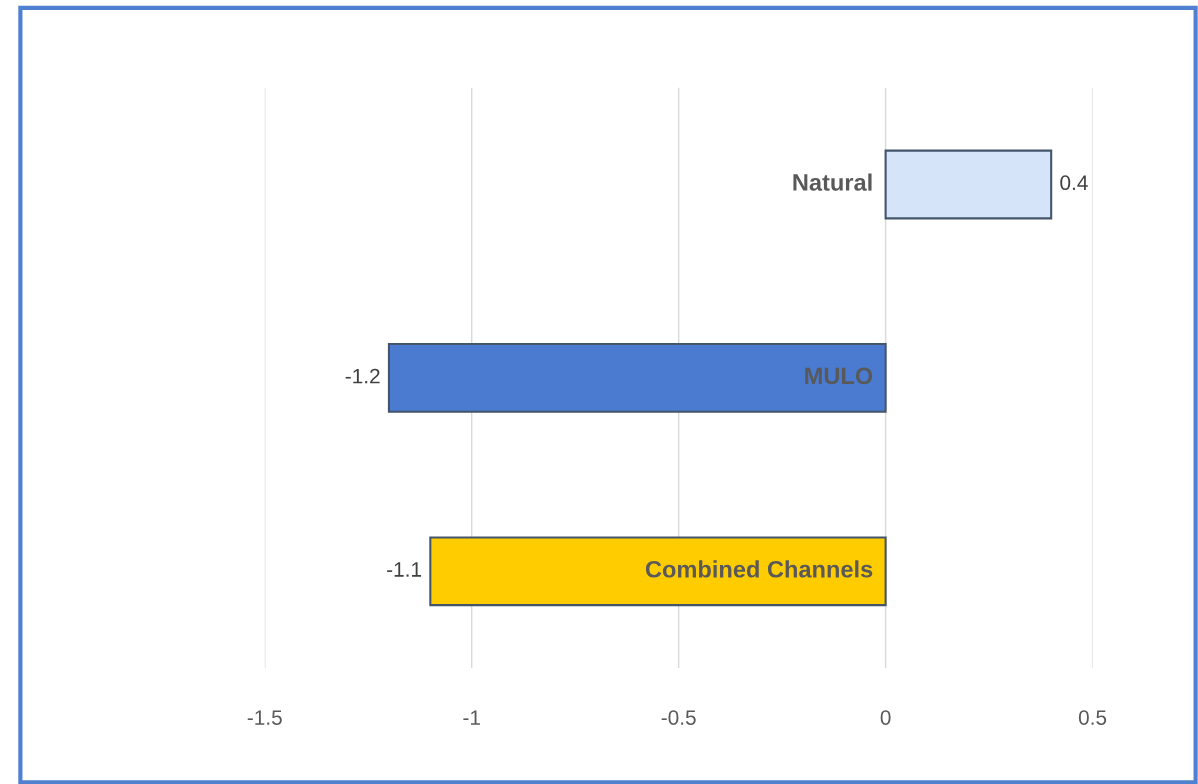 This screenshot has height=784, width=1198. I want to click on data-label: 0.4, so click(1074, 183).